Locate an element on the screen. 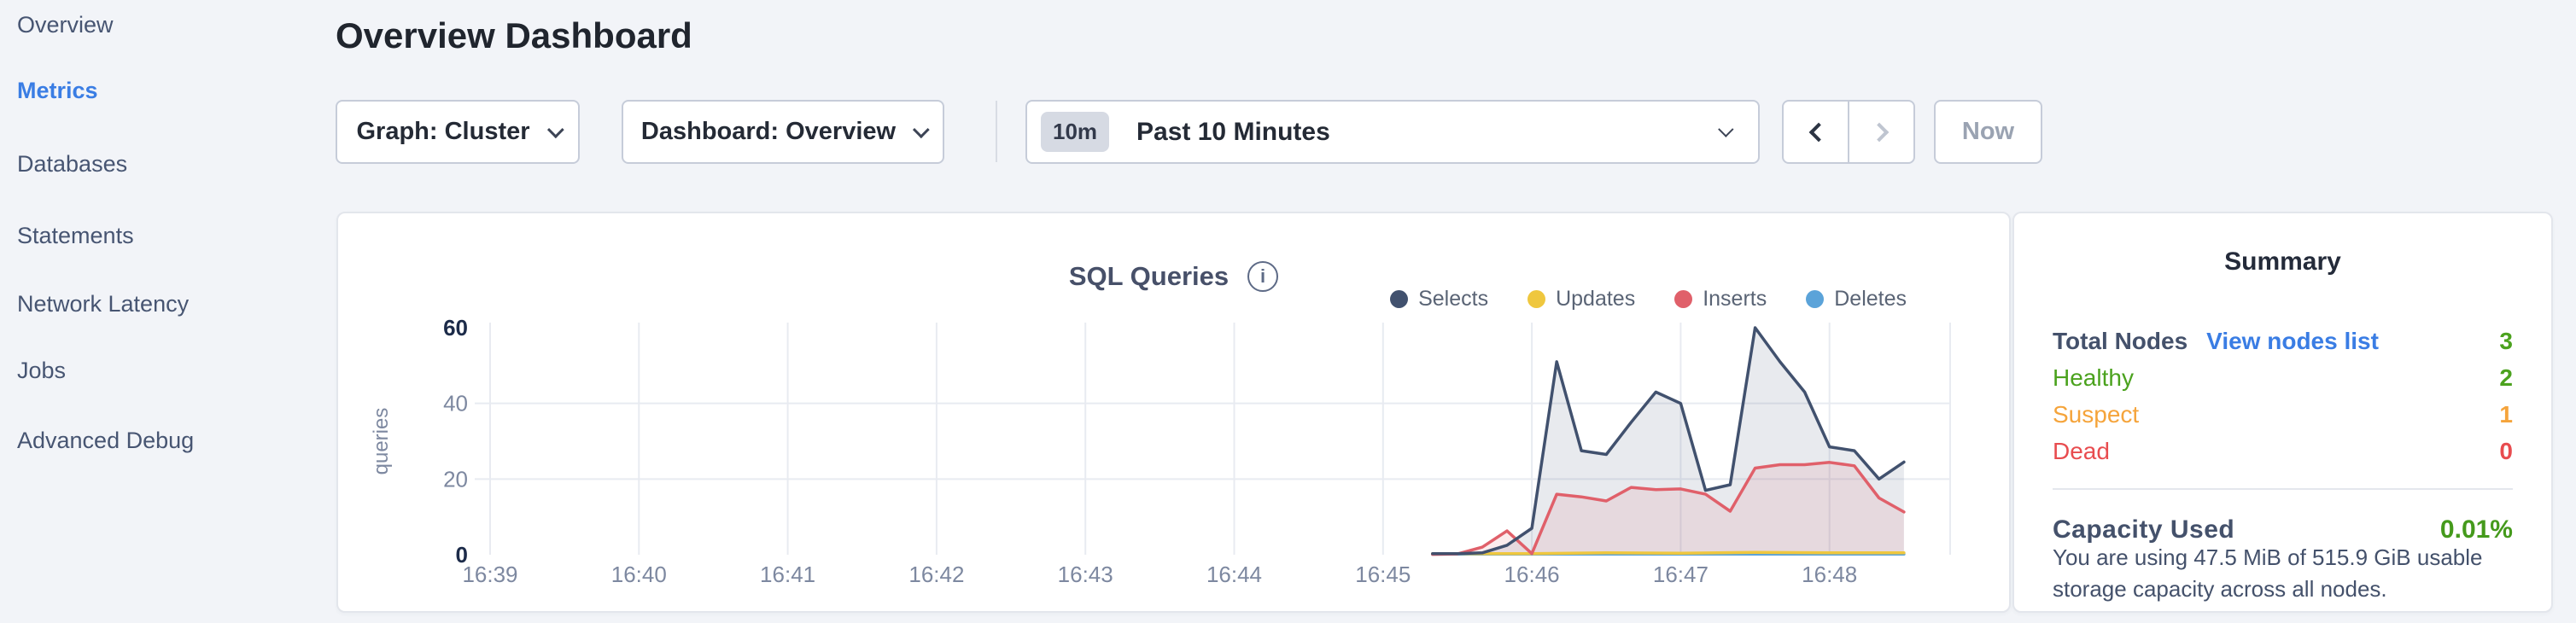  svg-text: 20 is located at coordinates (455, 479).